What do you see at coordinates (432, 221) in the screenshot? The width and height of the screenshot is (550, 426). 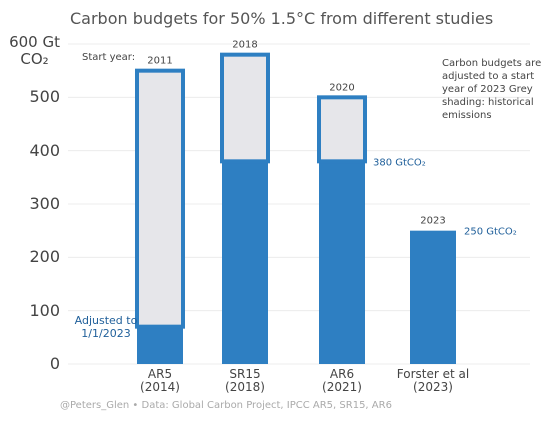 I see `start-year: 2023` at bounding box center [432, 221].